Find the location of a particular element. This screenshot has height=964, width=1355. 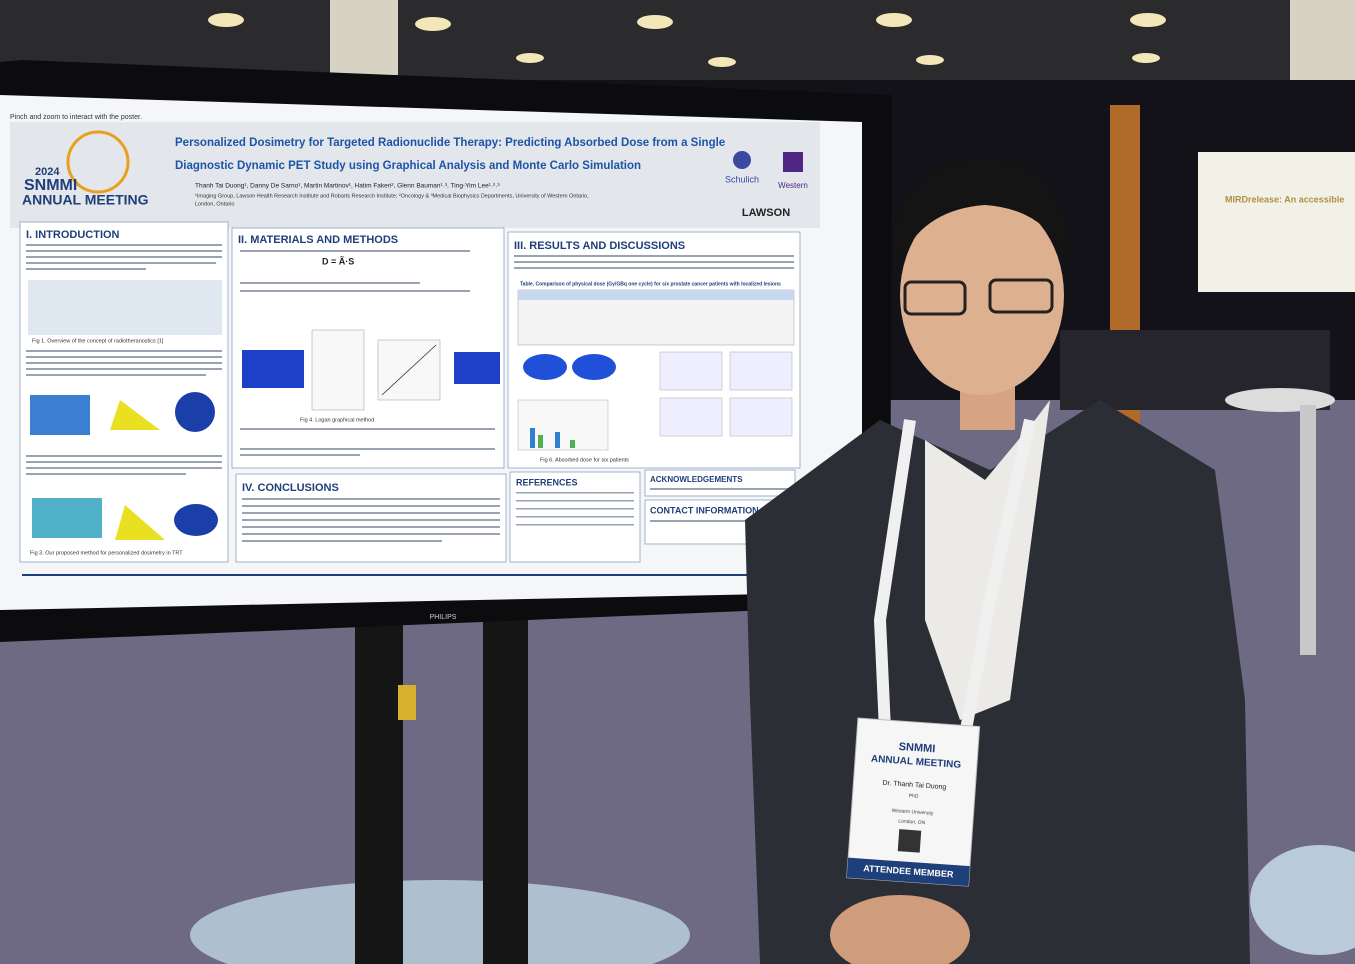

logo-name: SNMMI is located at coordinates (50, 185).